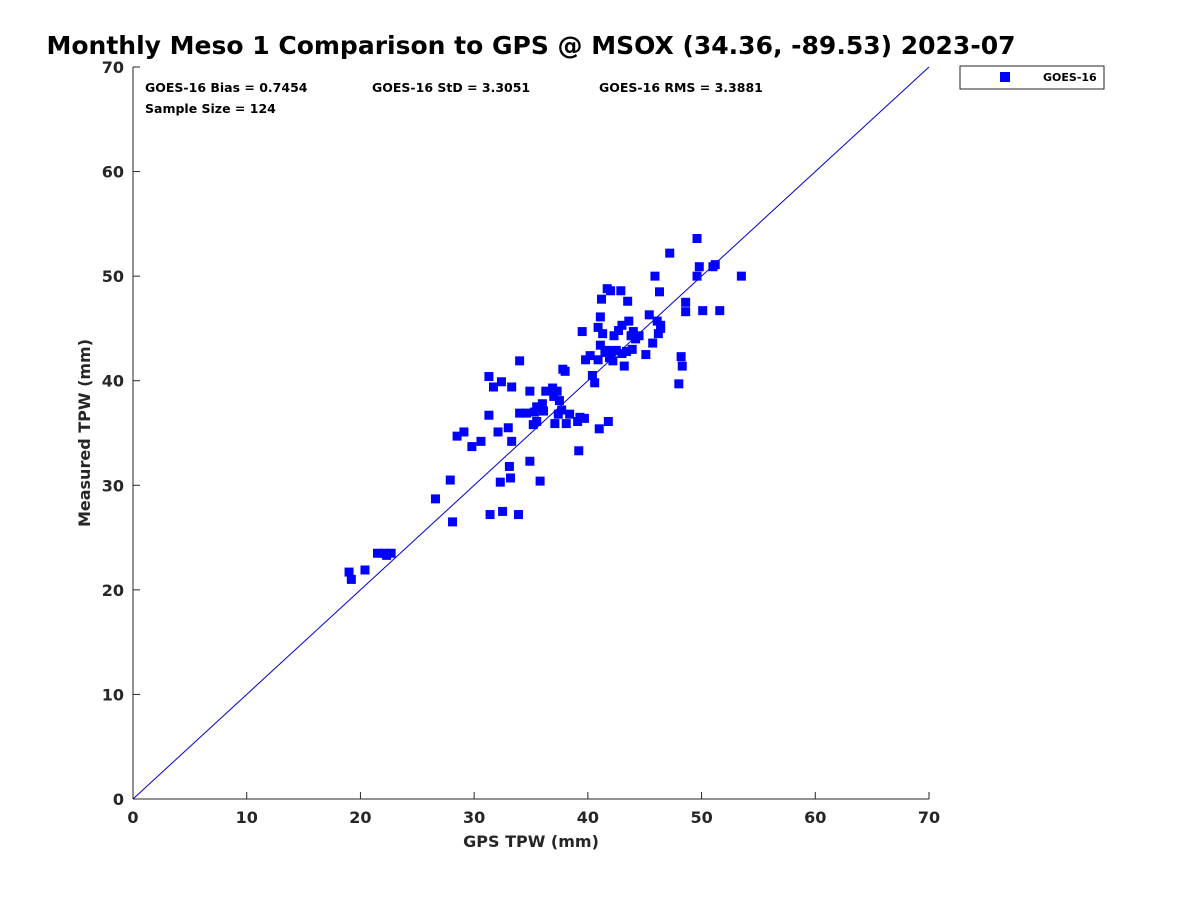 The width and height of the screenshot is (1200, 900). Describe the element at coordinates (1070, 77) in the screenshot. I see `legend-entry-goes16: GOES-16` at that location.